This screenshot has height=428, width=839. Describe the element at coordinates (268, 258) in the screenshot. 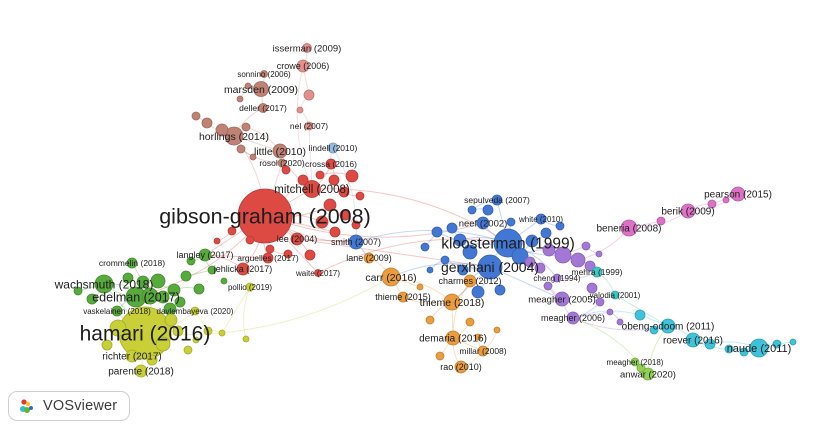

I see `node-arg` at that location.